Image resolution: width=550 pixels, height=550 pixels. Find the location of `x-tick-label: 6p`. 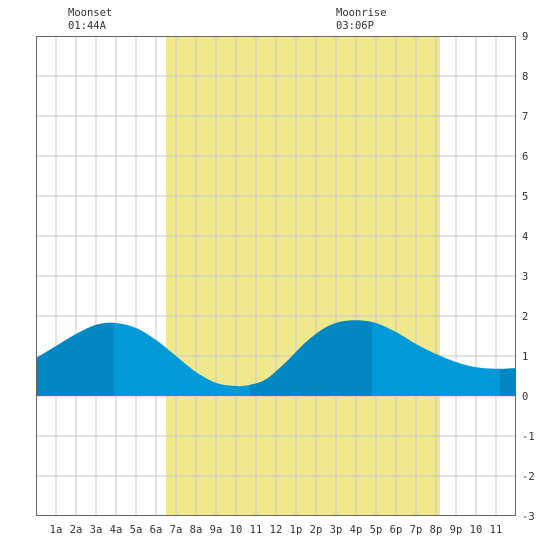

x-tick-label: 6p is located at coordinates (396, 530).